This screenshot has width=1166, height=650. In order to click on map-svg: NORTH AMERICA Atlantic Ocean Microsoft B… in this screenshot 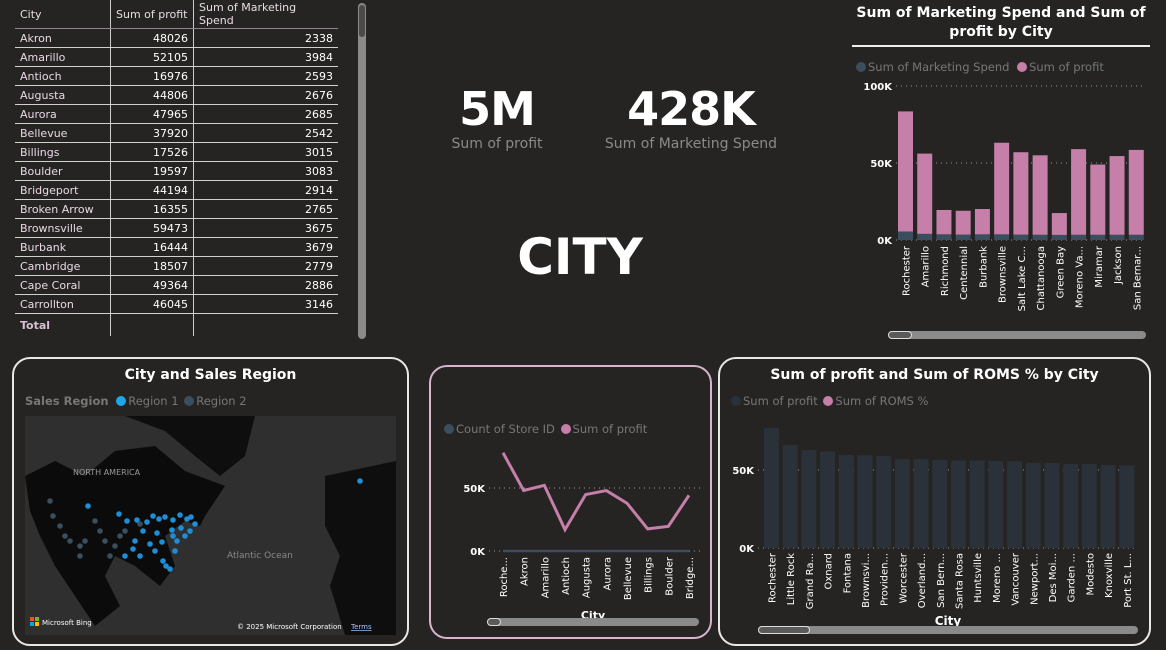, I will do `click(210, 525)`.